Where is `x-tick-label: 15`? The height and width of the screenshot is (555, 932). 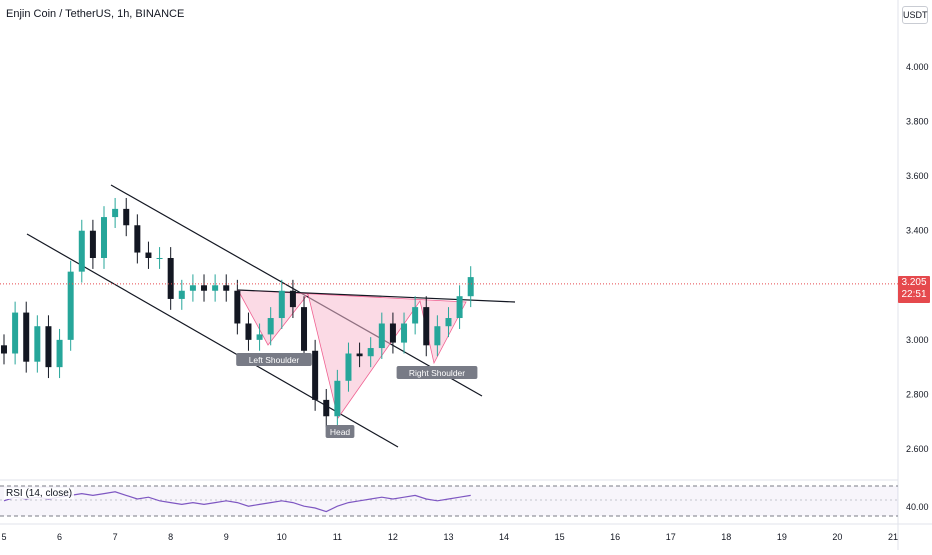 x-tick-label: 15 is located at coordinates (560, 537).